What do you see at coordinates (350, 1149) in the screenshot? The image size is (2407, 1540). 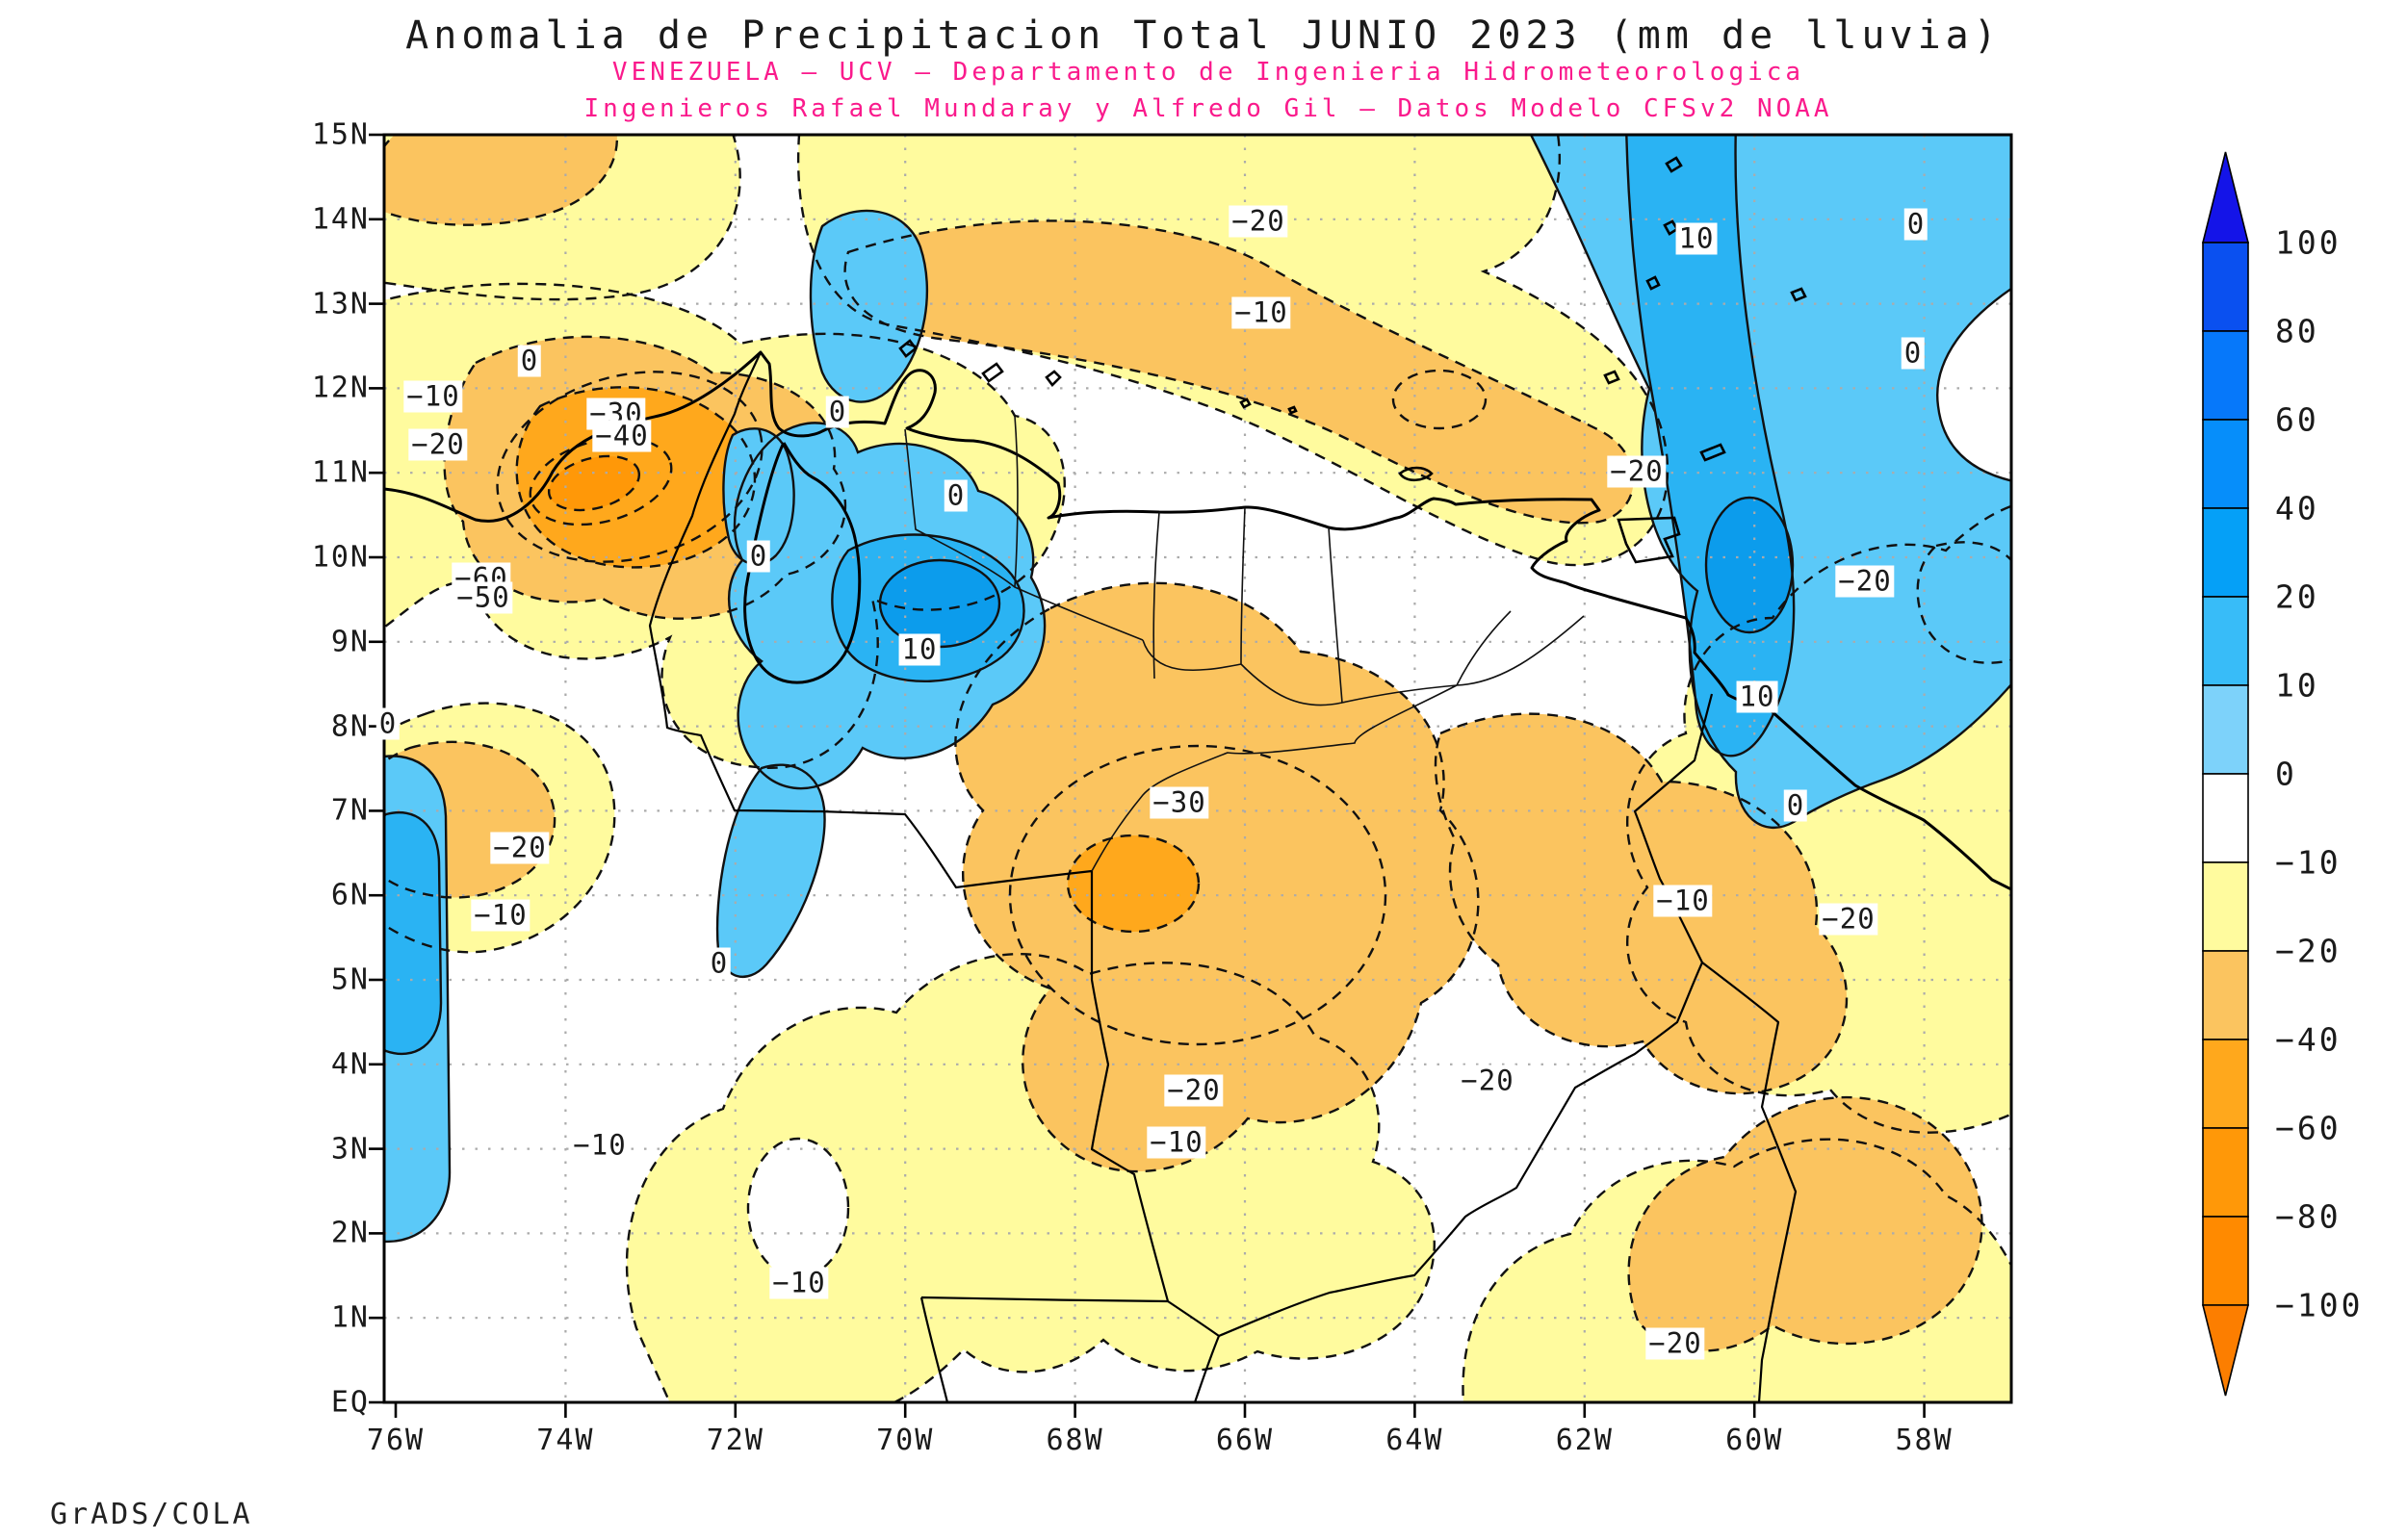 I see `lat-tick-label: 3N` at bounding box center [350, 1149].